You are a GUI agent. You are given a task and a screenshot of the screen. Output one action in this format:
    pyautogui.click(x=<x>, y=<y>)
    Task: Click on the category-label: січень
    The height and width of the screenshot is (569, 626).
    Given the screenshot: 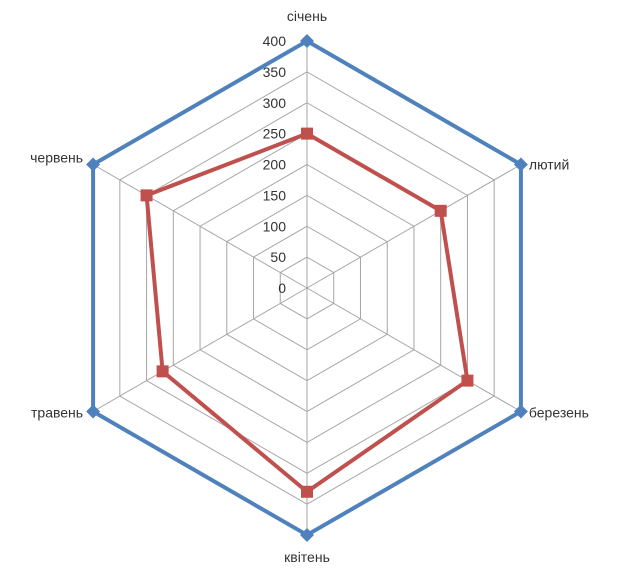 What is the action you would take?
    pyautogui.click(x=307, y=16)
    